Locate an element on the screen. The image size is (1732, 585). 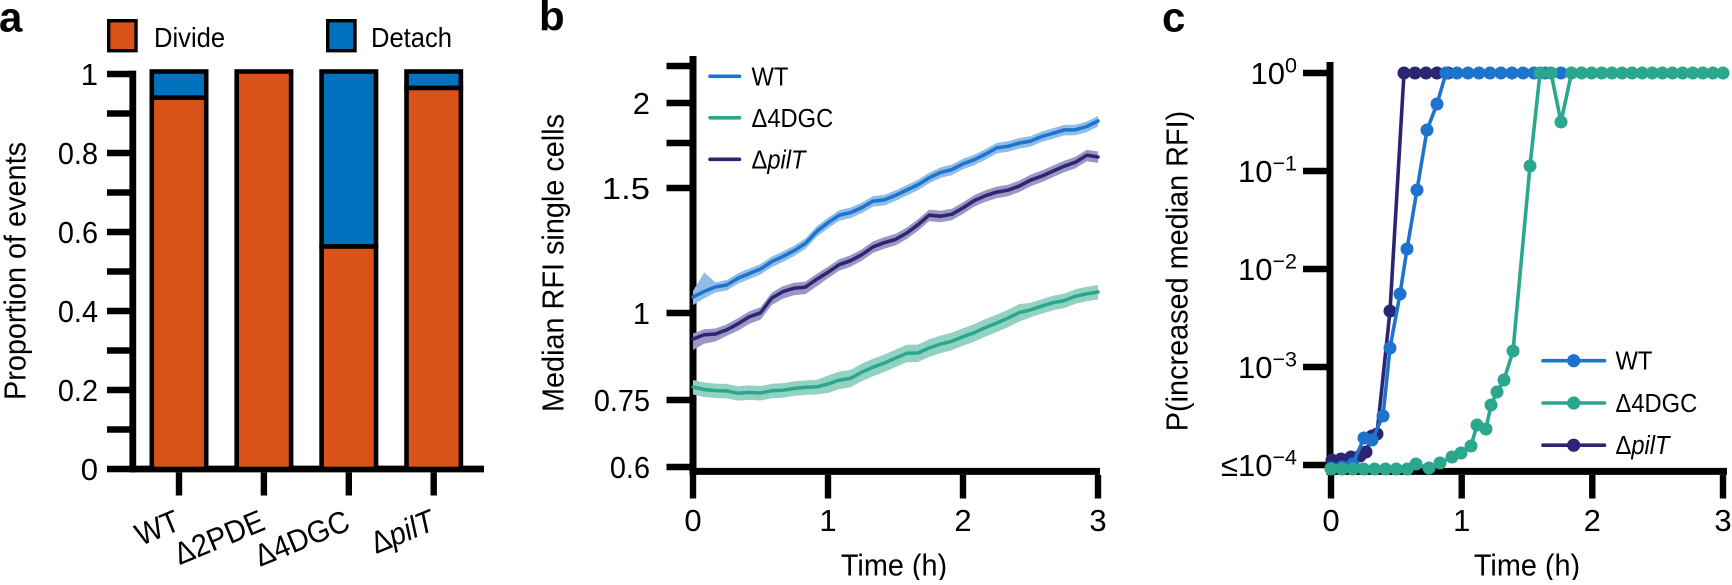
svg-text: 10⁻² is located at coordinates (1267, 269).